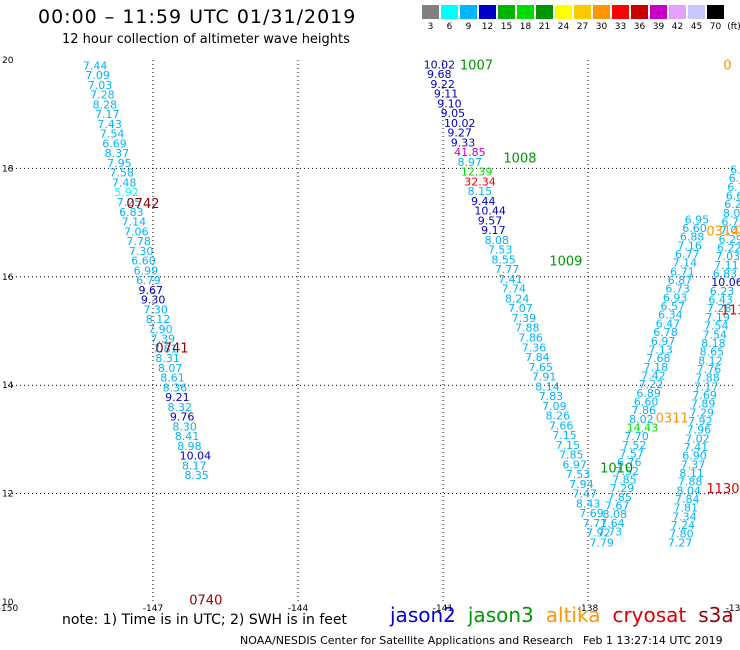 The image size is (740, 650). I want to click on pass-label: 1008, so click(519, 159).